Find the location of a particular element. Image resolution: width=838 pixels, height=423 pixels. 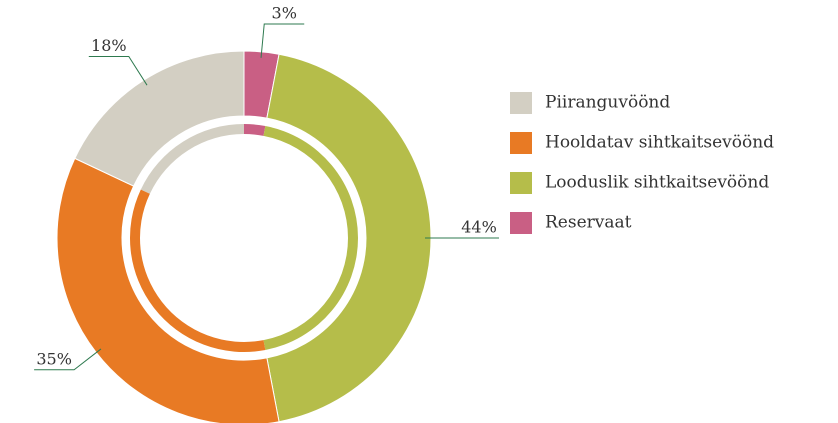

value-label: 18% is located at coordinates (109, 45).